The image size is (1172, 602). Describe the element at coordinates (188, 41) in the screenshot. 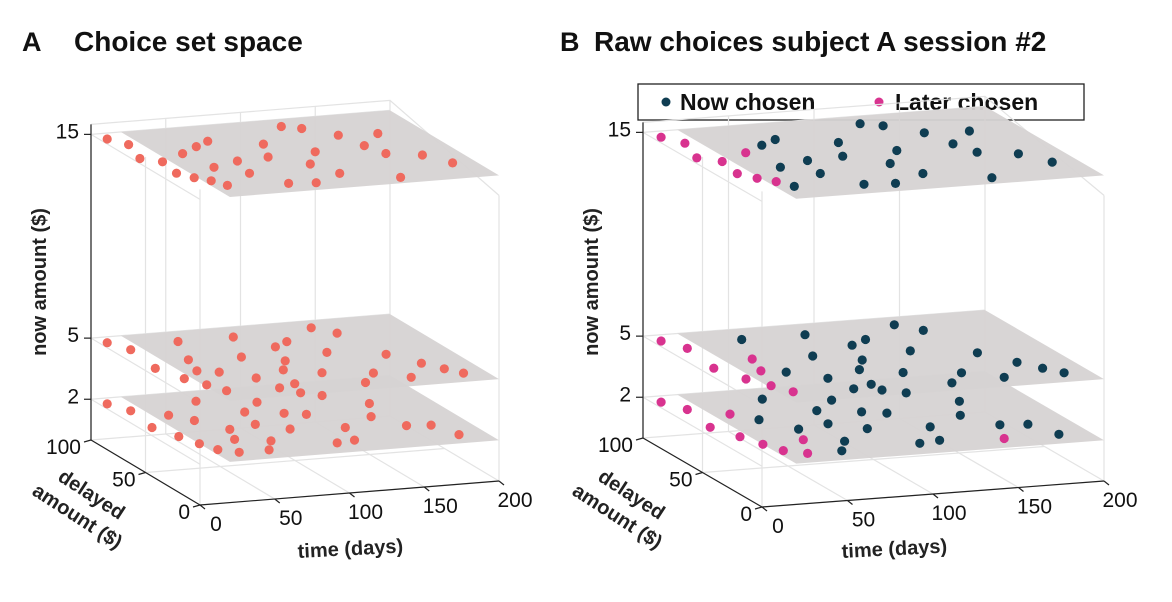

I see `panel-a-title: Choice set space` at that location.